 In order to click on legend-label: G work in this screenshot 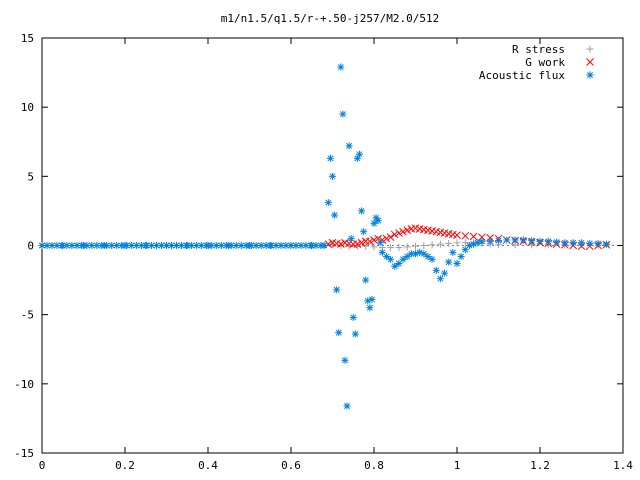, I will do `click(545, 62)`.